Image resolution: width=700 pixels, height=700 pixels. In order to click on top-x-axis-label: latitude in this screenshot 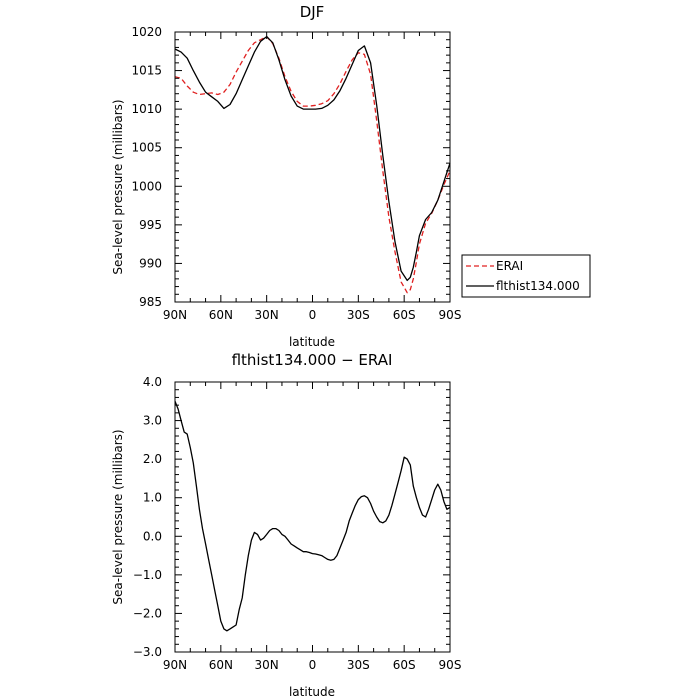, I will do `click(312, 342)`.